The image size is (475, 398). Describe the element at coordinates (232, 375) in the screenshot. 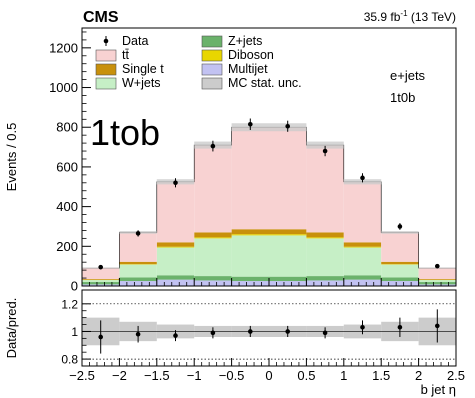

I see `x-tick-label: −0.5` at that location.